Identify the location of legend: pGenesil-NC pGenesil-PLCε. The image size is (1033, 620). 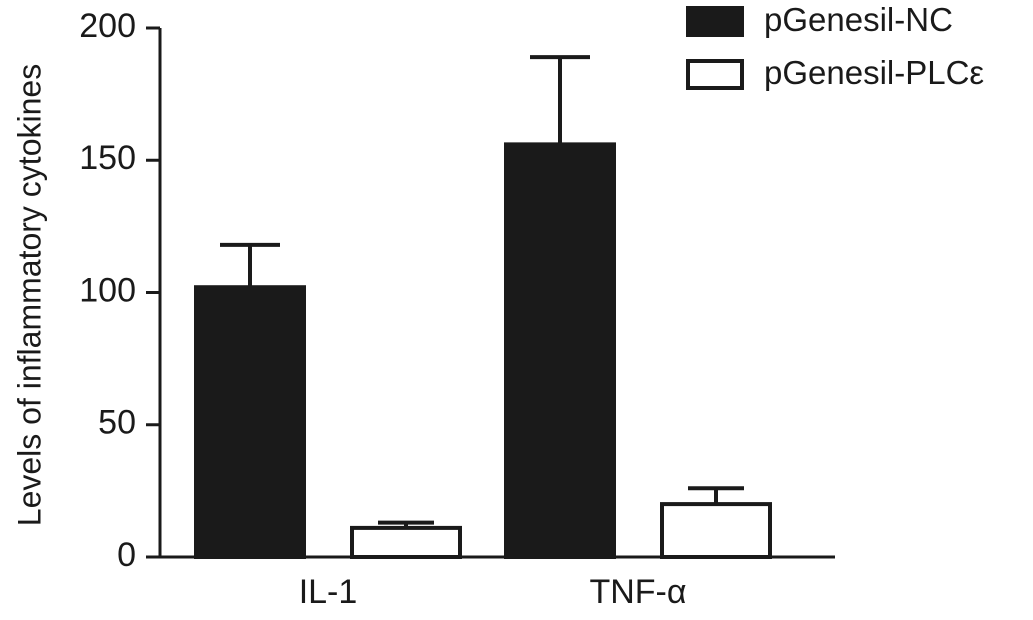
(835, 46).